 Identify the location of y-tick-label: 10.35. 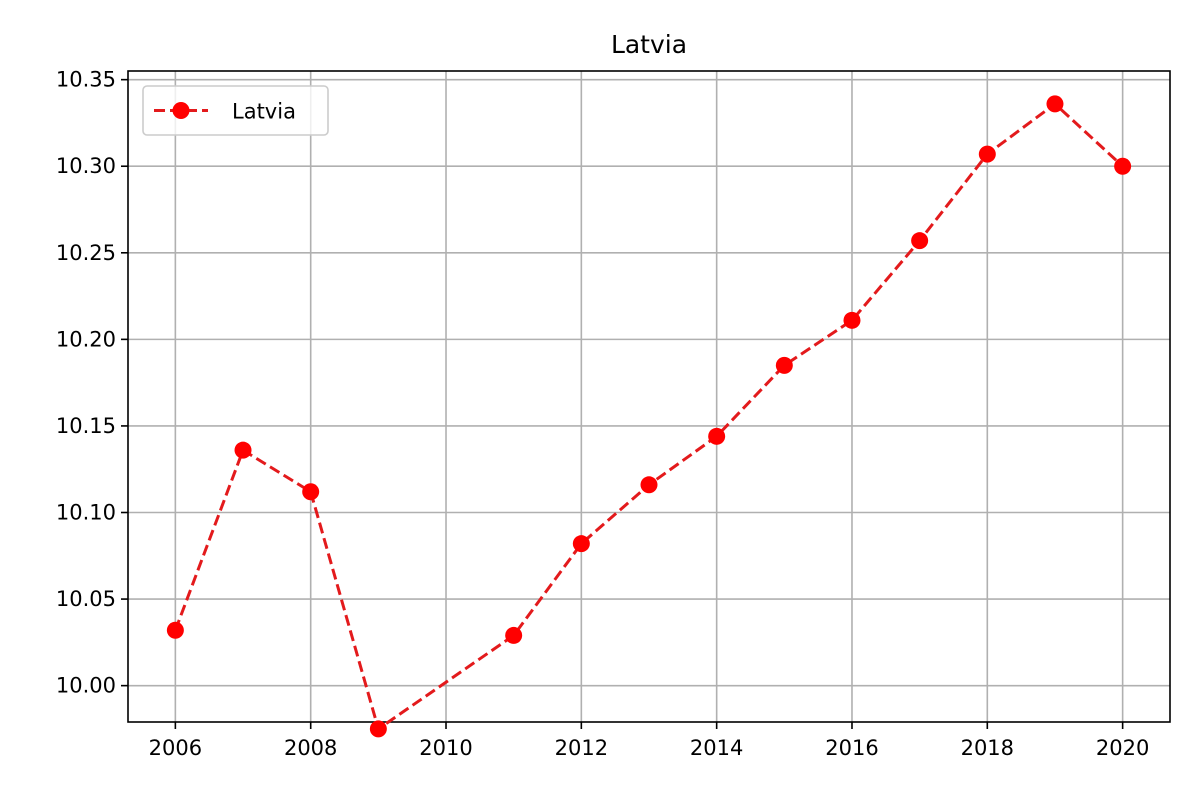
(86, 80).